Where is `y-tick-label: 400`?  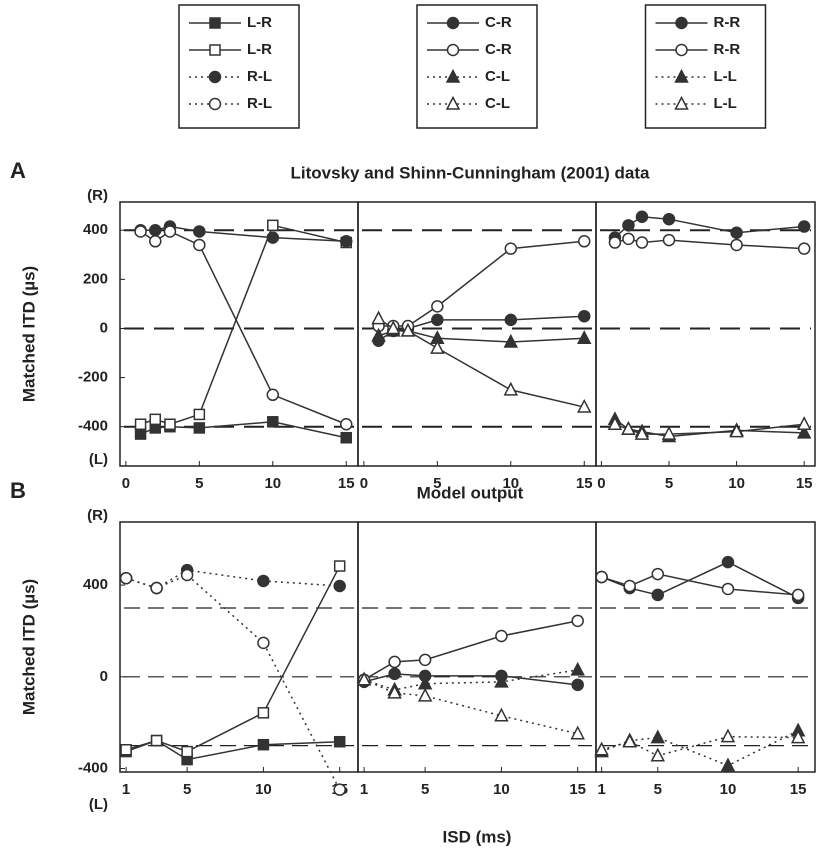 y-tick-label: 400 is located at coordinates (95, 229).